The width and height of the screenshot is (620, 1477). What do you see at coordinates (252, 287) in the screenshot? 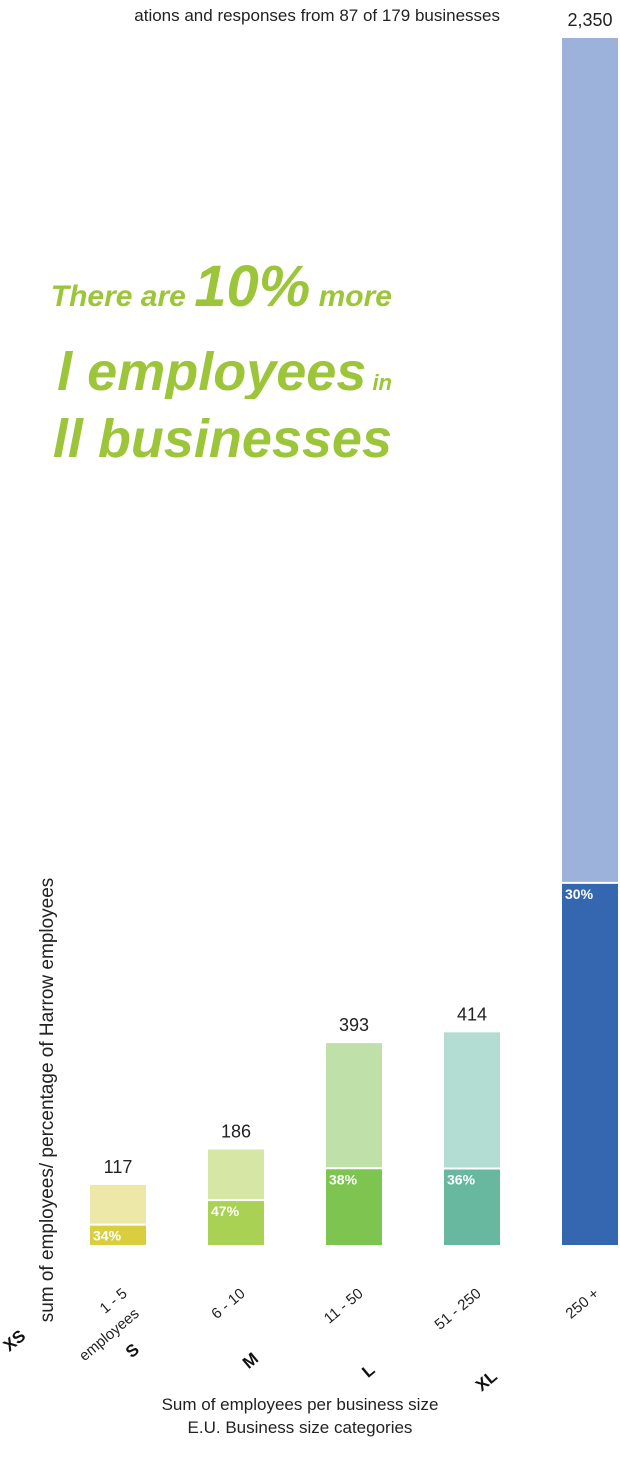
I see `headline-highlight: 10%` at bounding box center [252, 287].